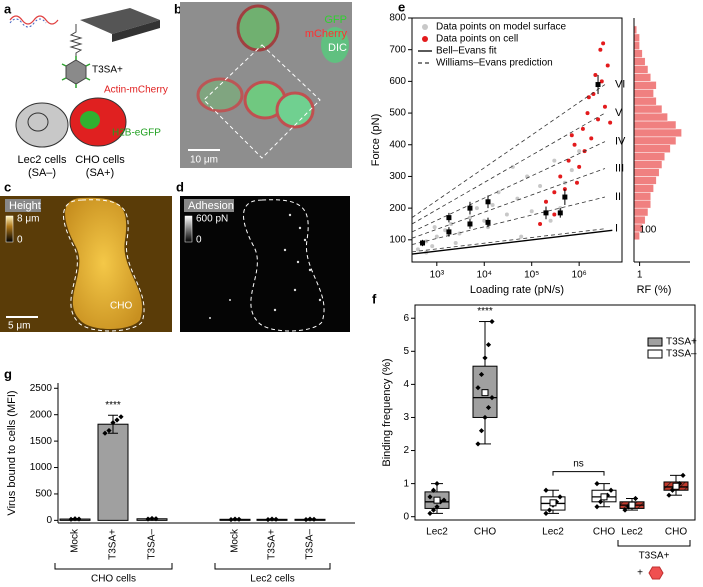 The image size is (703, 587). Describe the element at coordinates (335, 20) in the screenshot. I see `channel-label: GFP` at that location.